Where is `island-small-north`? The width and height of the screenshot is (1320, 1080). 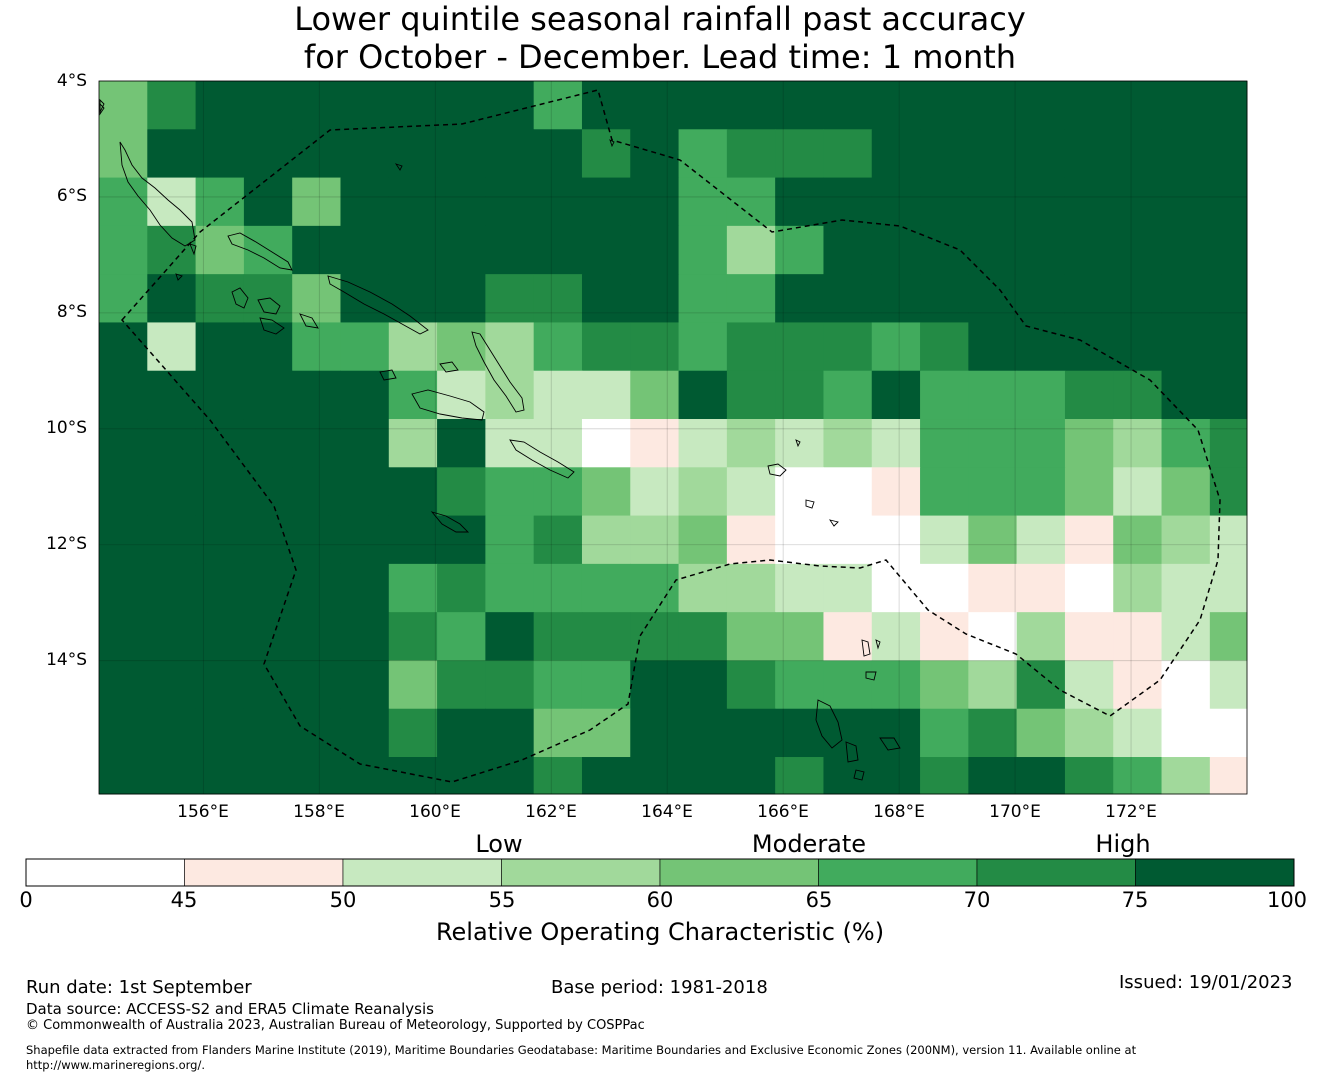
island-small-north is located at coordinates (357, 189).